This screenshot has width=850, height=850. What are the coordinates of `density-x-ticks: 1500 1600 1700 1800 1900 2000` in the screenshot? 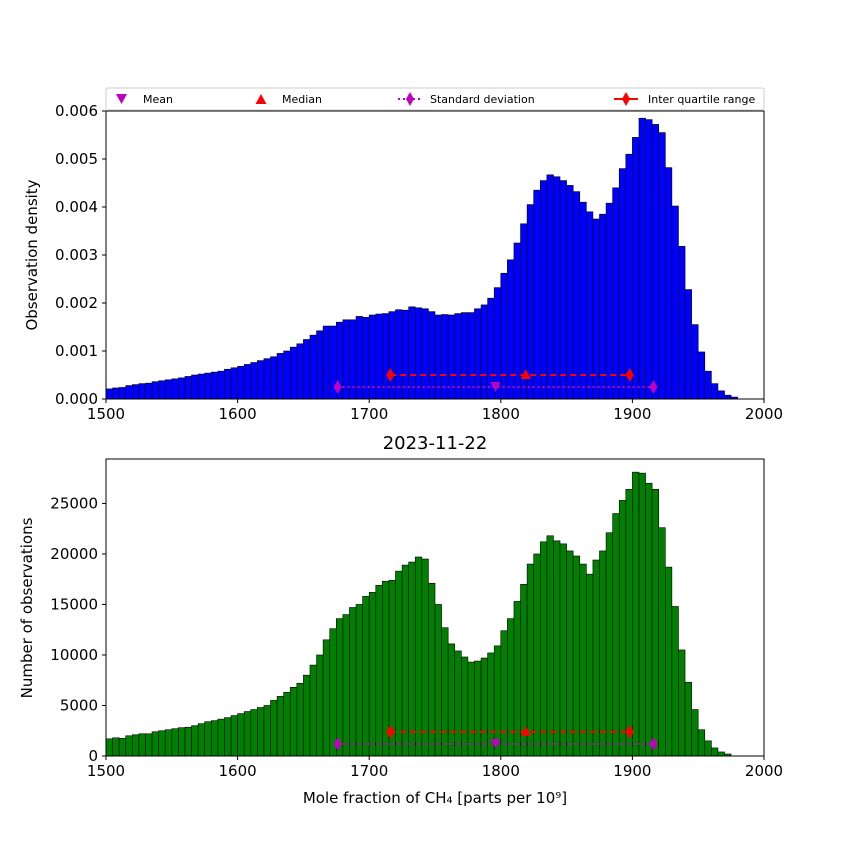 It's located at (435, 411).